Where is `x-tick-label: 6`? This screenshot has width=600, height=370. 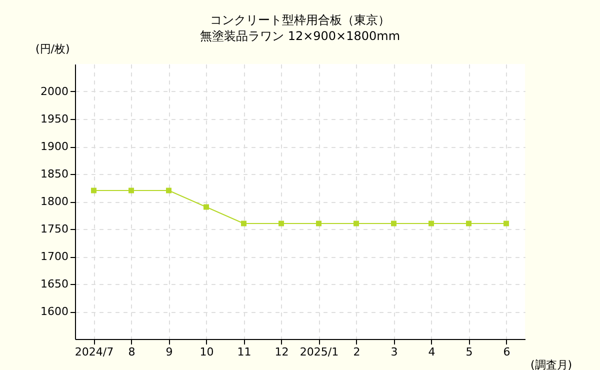 x-tick-label: 6 is located at coordinates (506, 352).